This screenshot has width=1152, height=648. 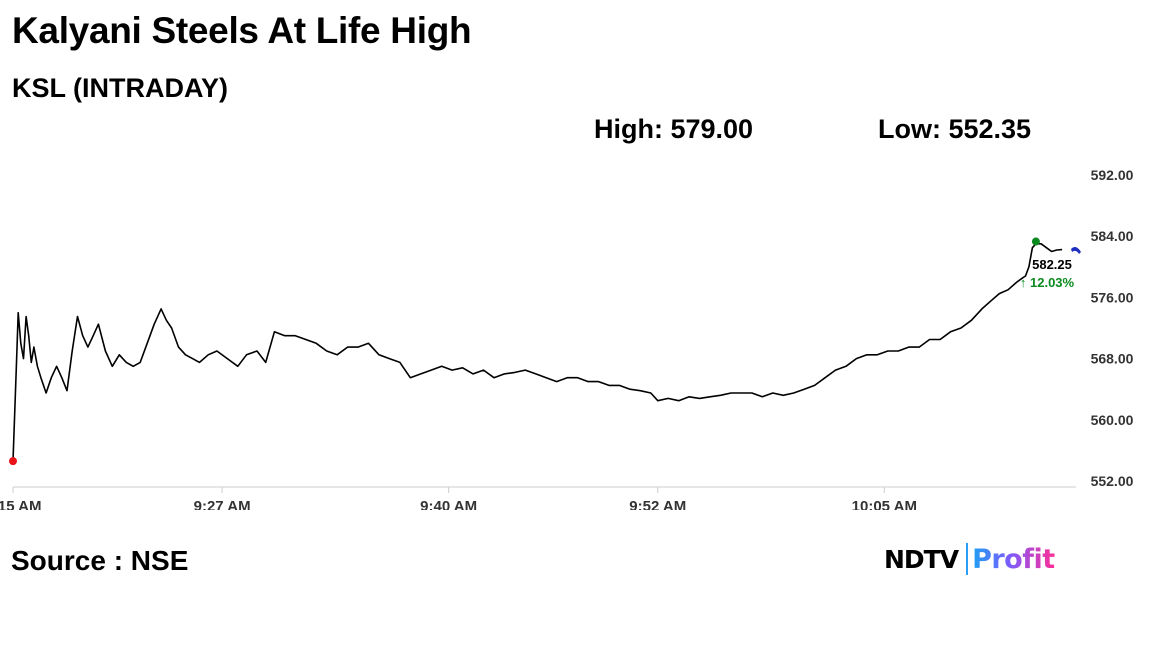 What do you see at coordinates (955, 129) in the screenshot?
I see `low-value: Low: 552.35` at bounding box center [955, 129].